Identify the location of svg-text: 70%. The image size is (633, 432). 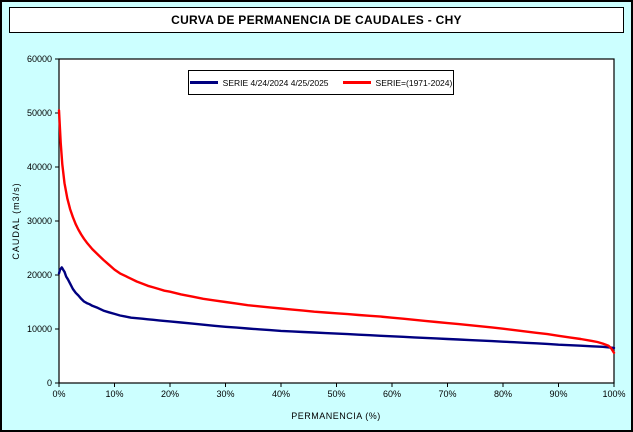
(447, 394).